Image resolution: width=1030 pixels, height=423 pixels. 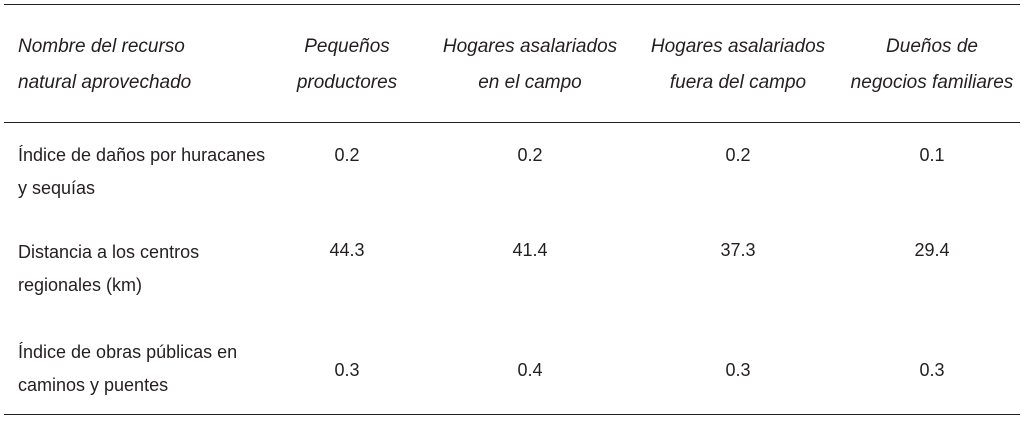 I want to click on row-label: caminos y puentes, so click(x=93, y=385).